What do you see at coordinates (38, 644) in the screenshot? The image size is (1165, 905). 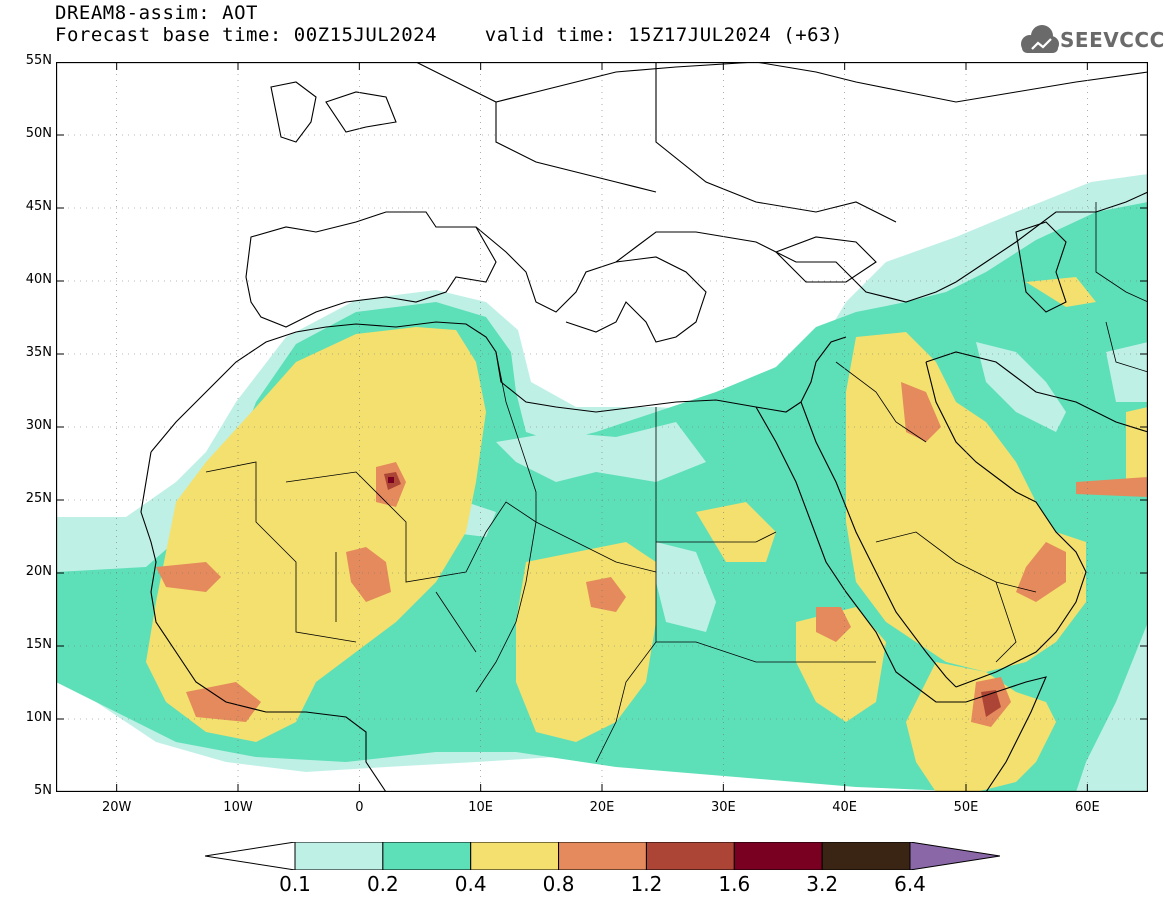 I see `lat-label: 15N` at bounding box center [38, 644].